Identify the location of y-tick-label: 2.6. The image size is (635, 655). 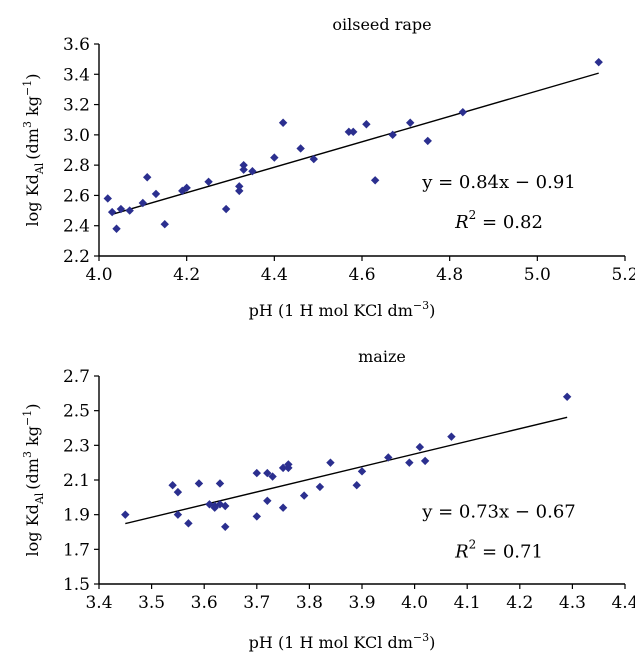
(76, 196).